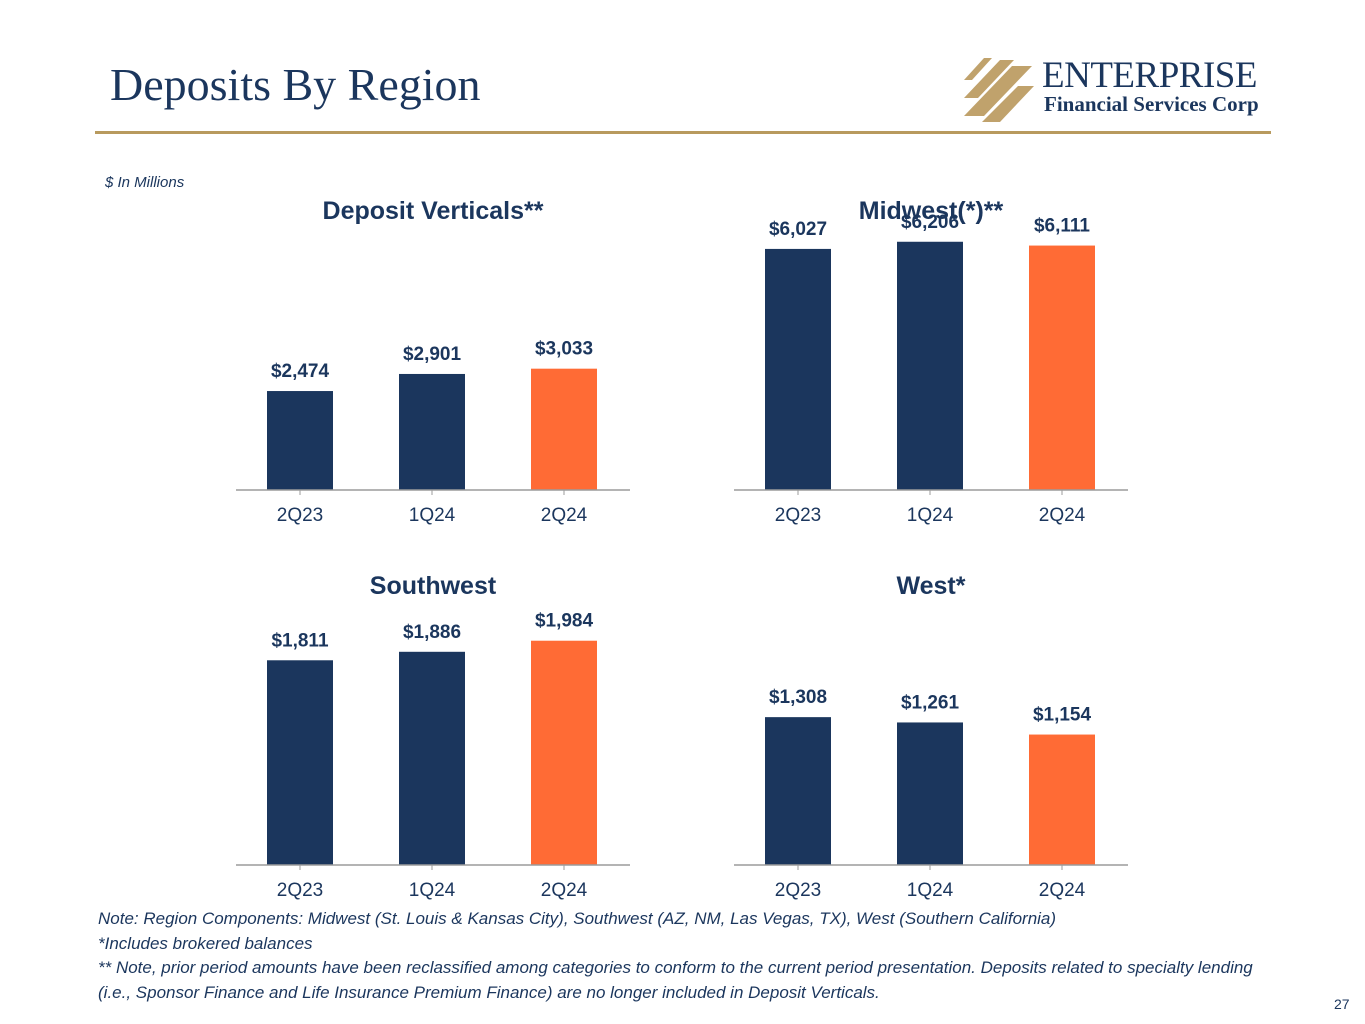 This screenshot has width=1365, height=1024. Describe the element at coordinates (930, 586) in the screenshot. I see `chart-title: West*` at that location.